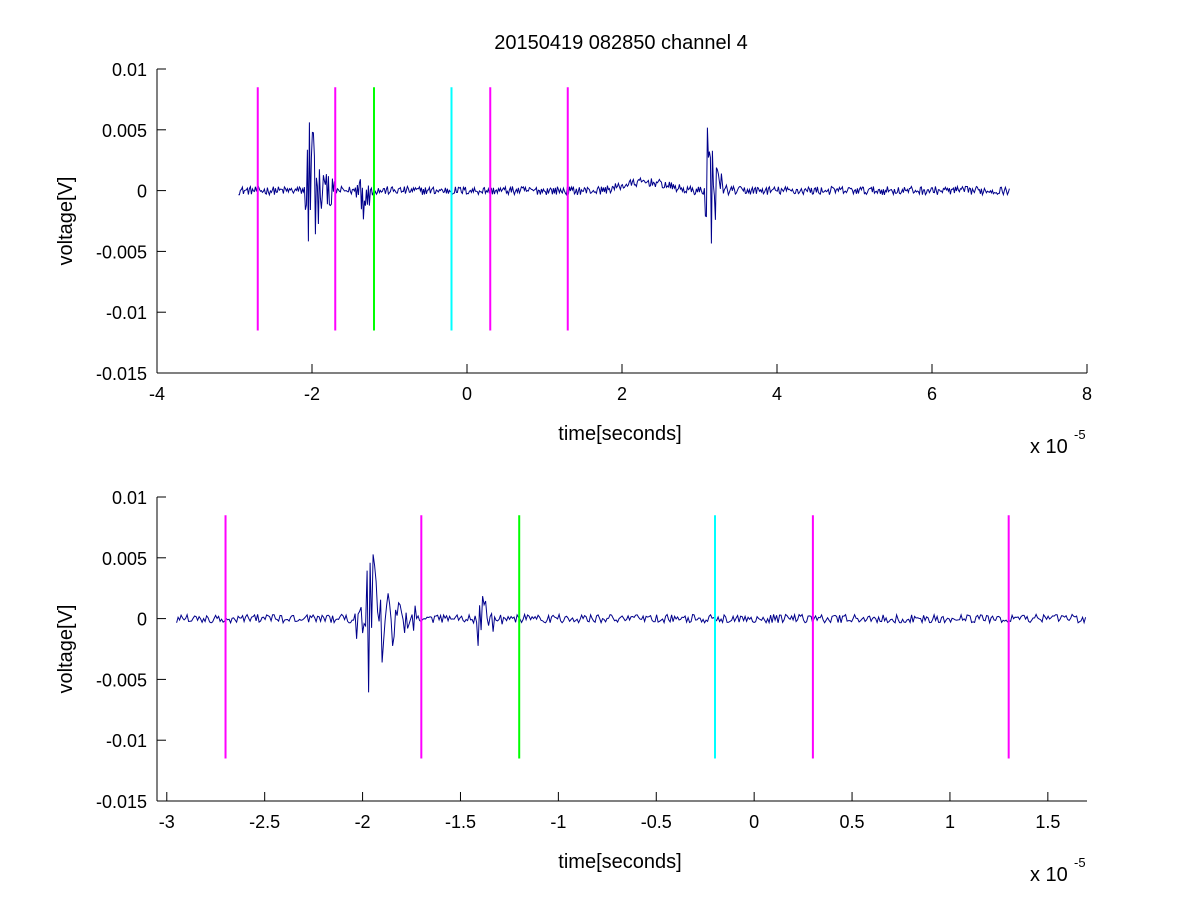 Image resolution: width=1200 pixels, height=901 pixels. What do you see at coordinates (932, 394) in the screenshot?
I see `x-tick-label: 6` at bounding box center [932, 394].